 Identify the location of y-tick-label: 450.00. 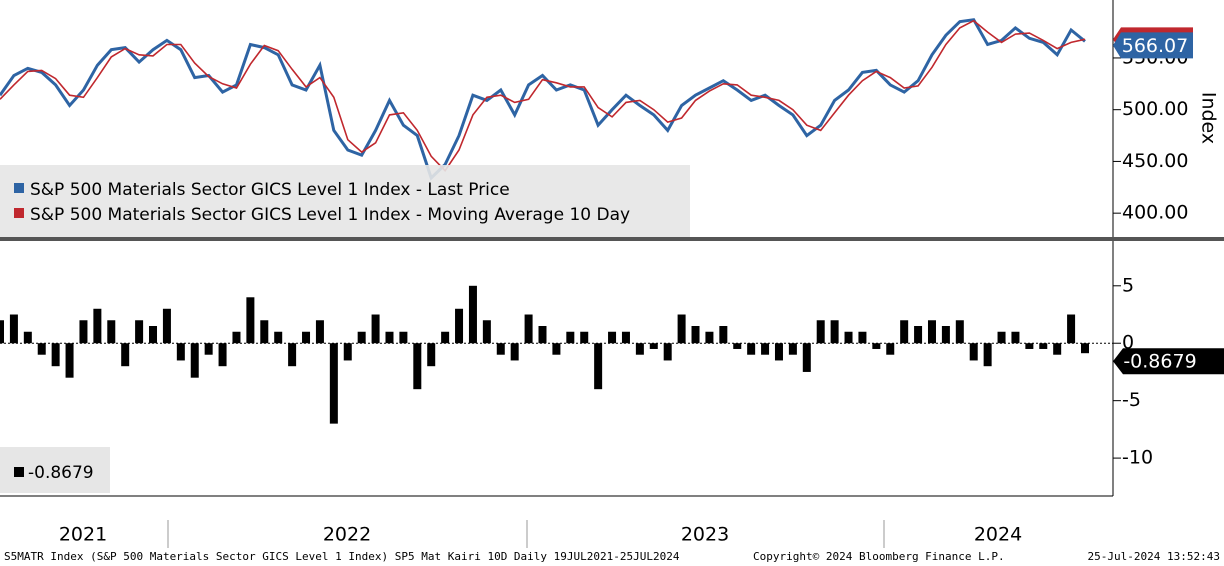
(1155, 161).